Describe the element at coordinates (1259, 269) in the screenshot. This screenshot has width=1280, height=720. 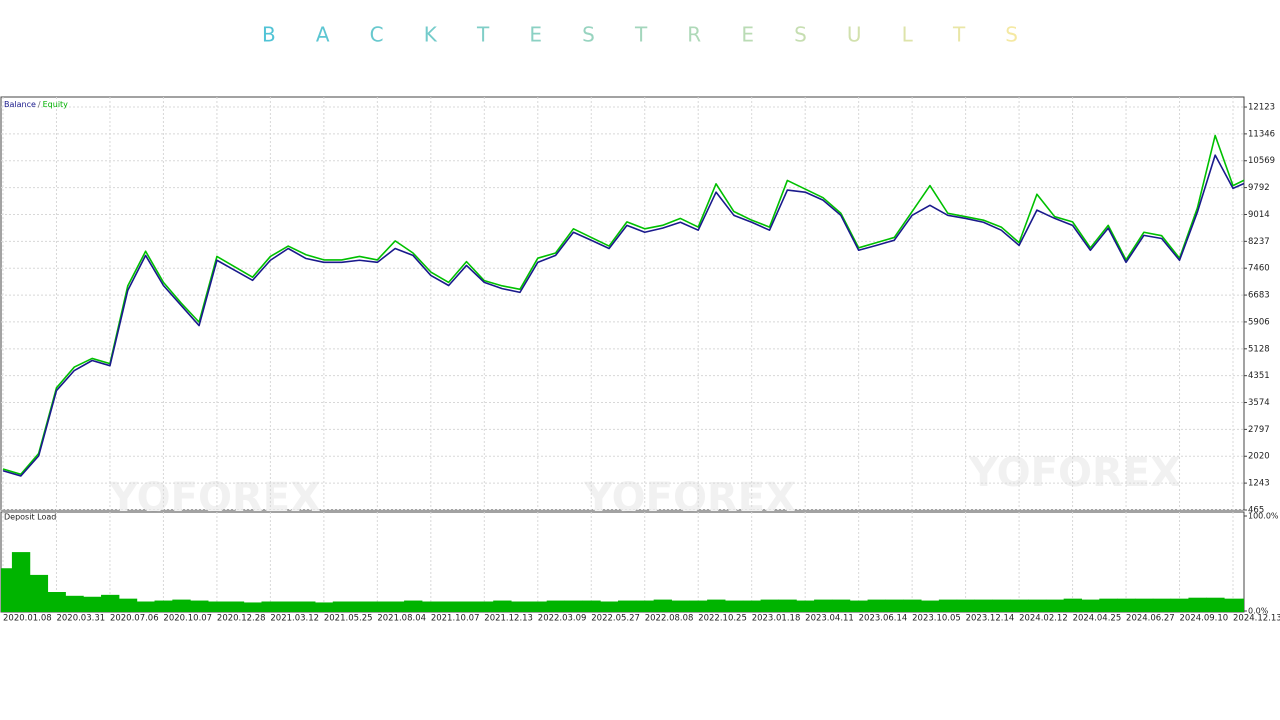
I see `y-tick-label: 7460` at that location.